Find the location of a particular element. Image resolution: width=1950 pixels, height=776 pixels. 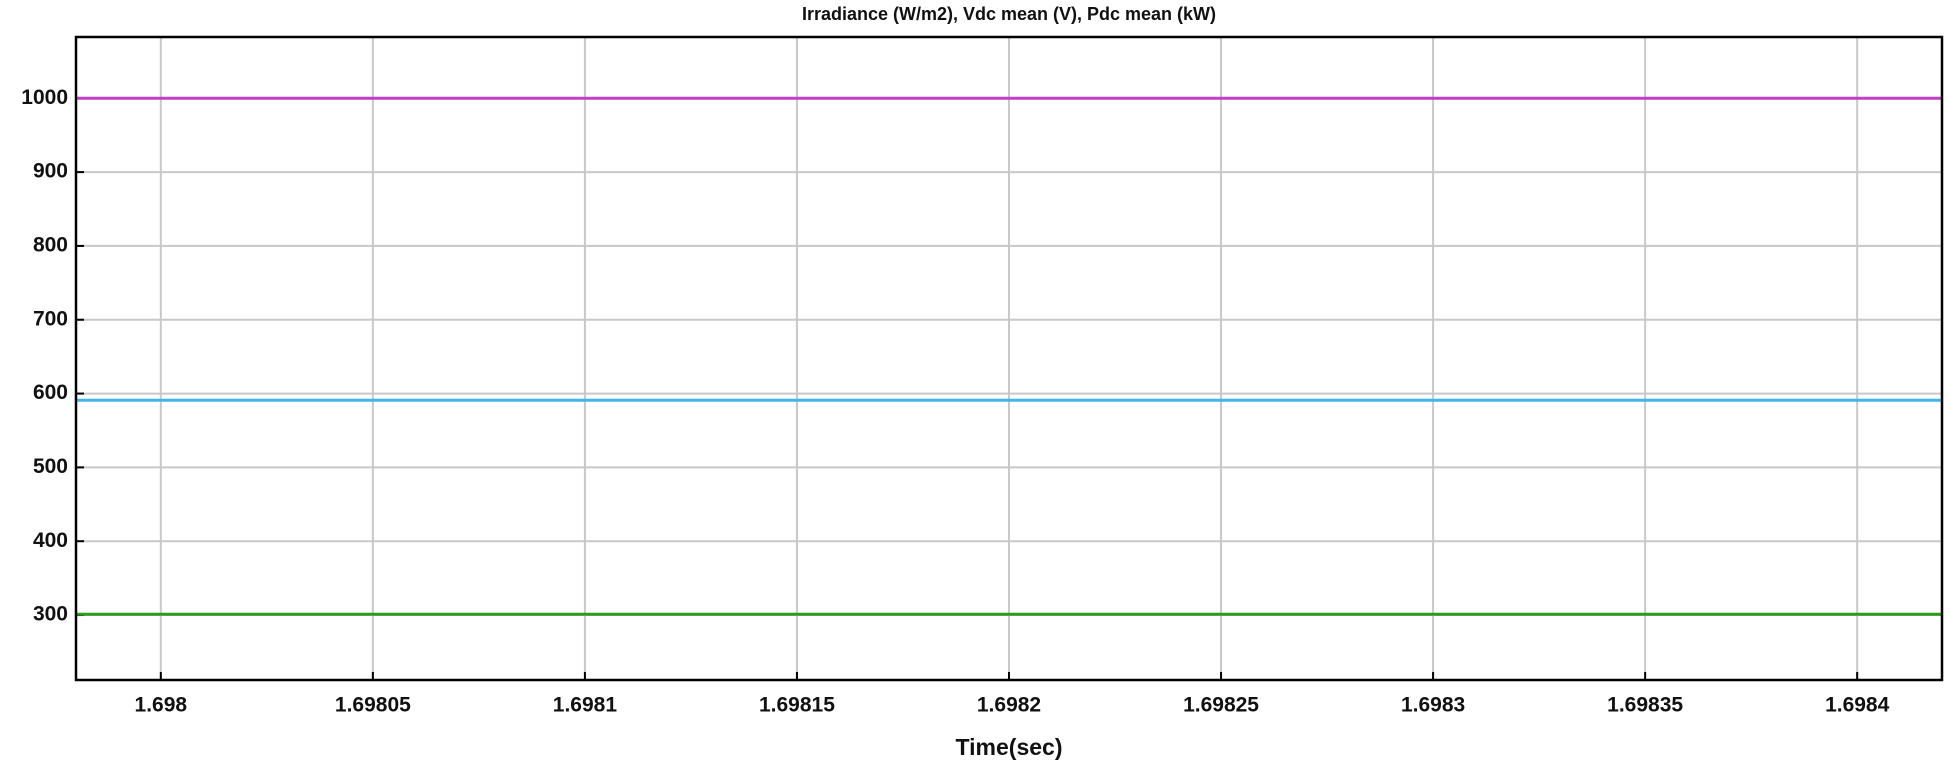

y-tick-label: 400 is located at coordinates (50, 540).